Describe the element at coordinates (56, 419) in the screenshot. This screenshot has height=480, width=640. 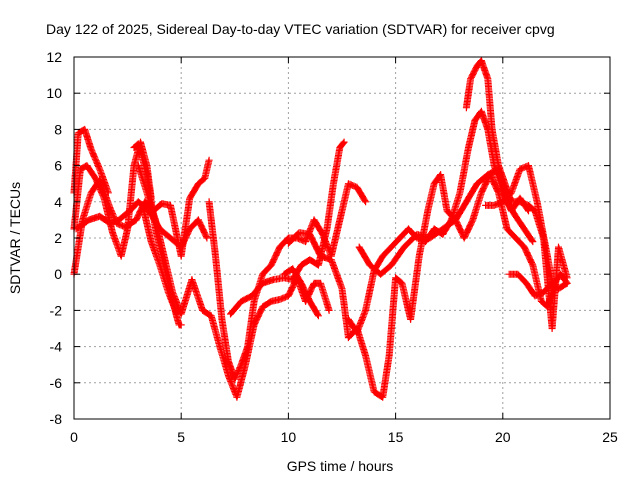
I see `y-tick-label: -8` at that location.